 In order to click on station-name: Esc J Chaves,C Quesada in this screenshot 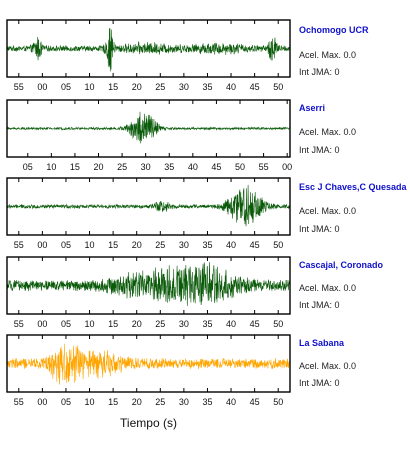, I will do `click(353, 187)`.